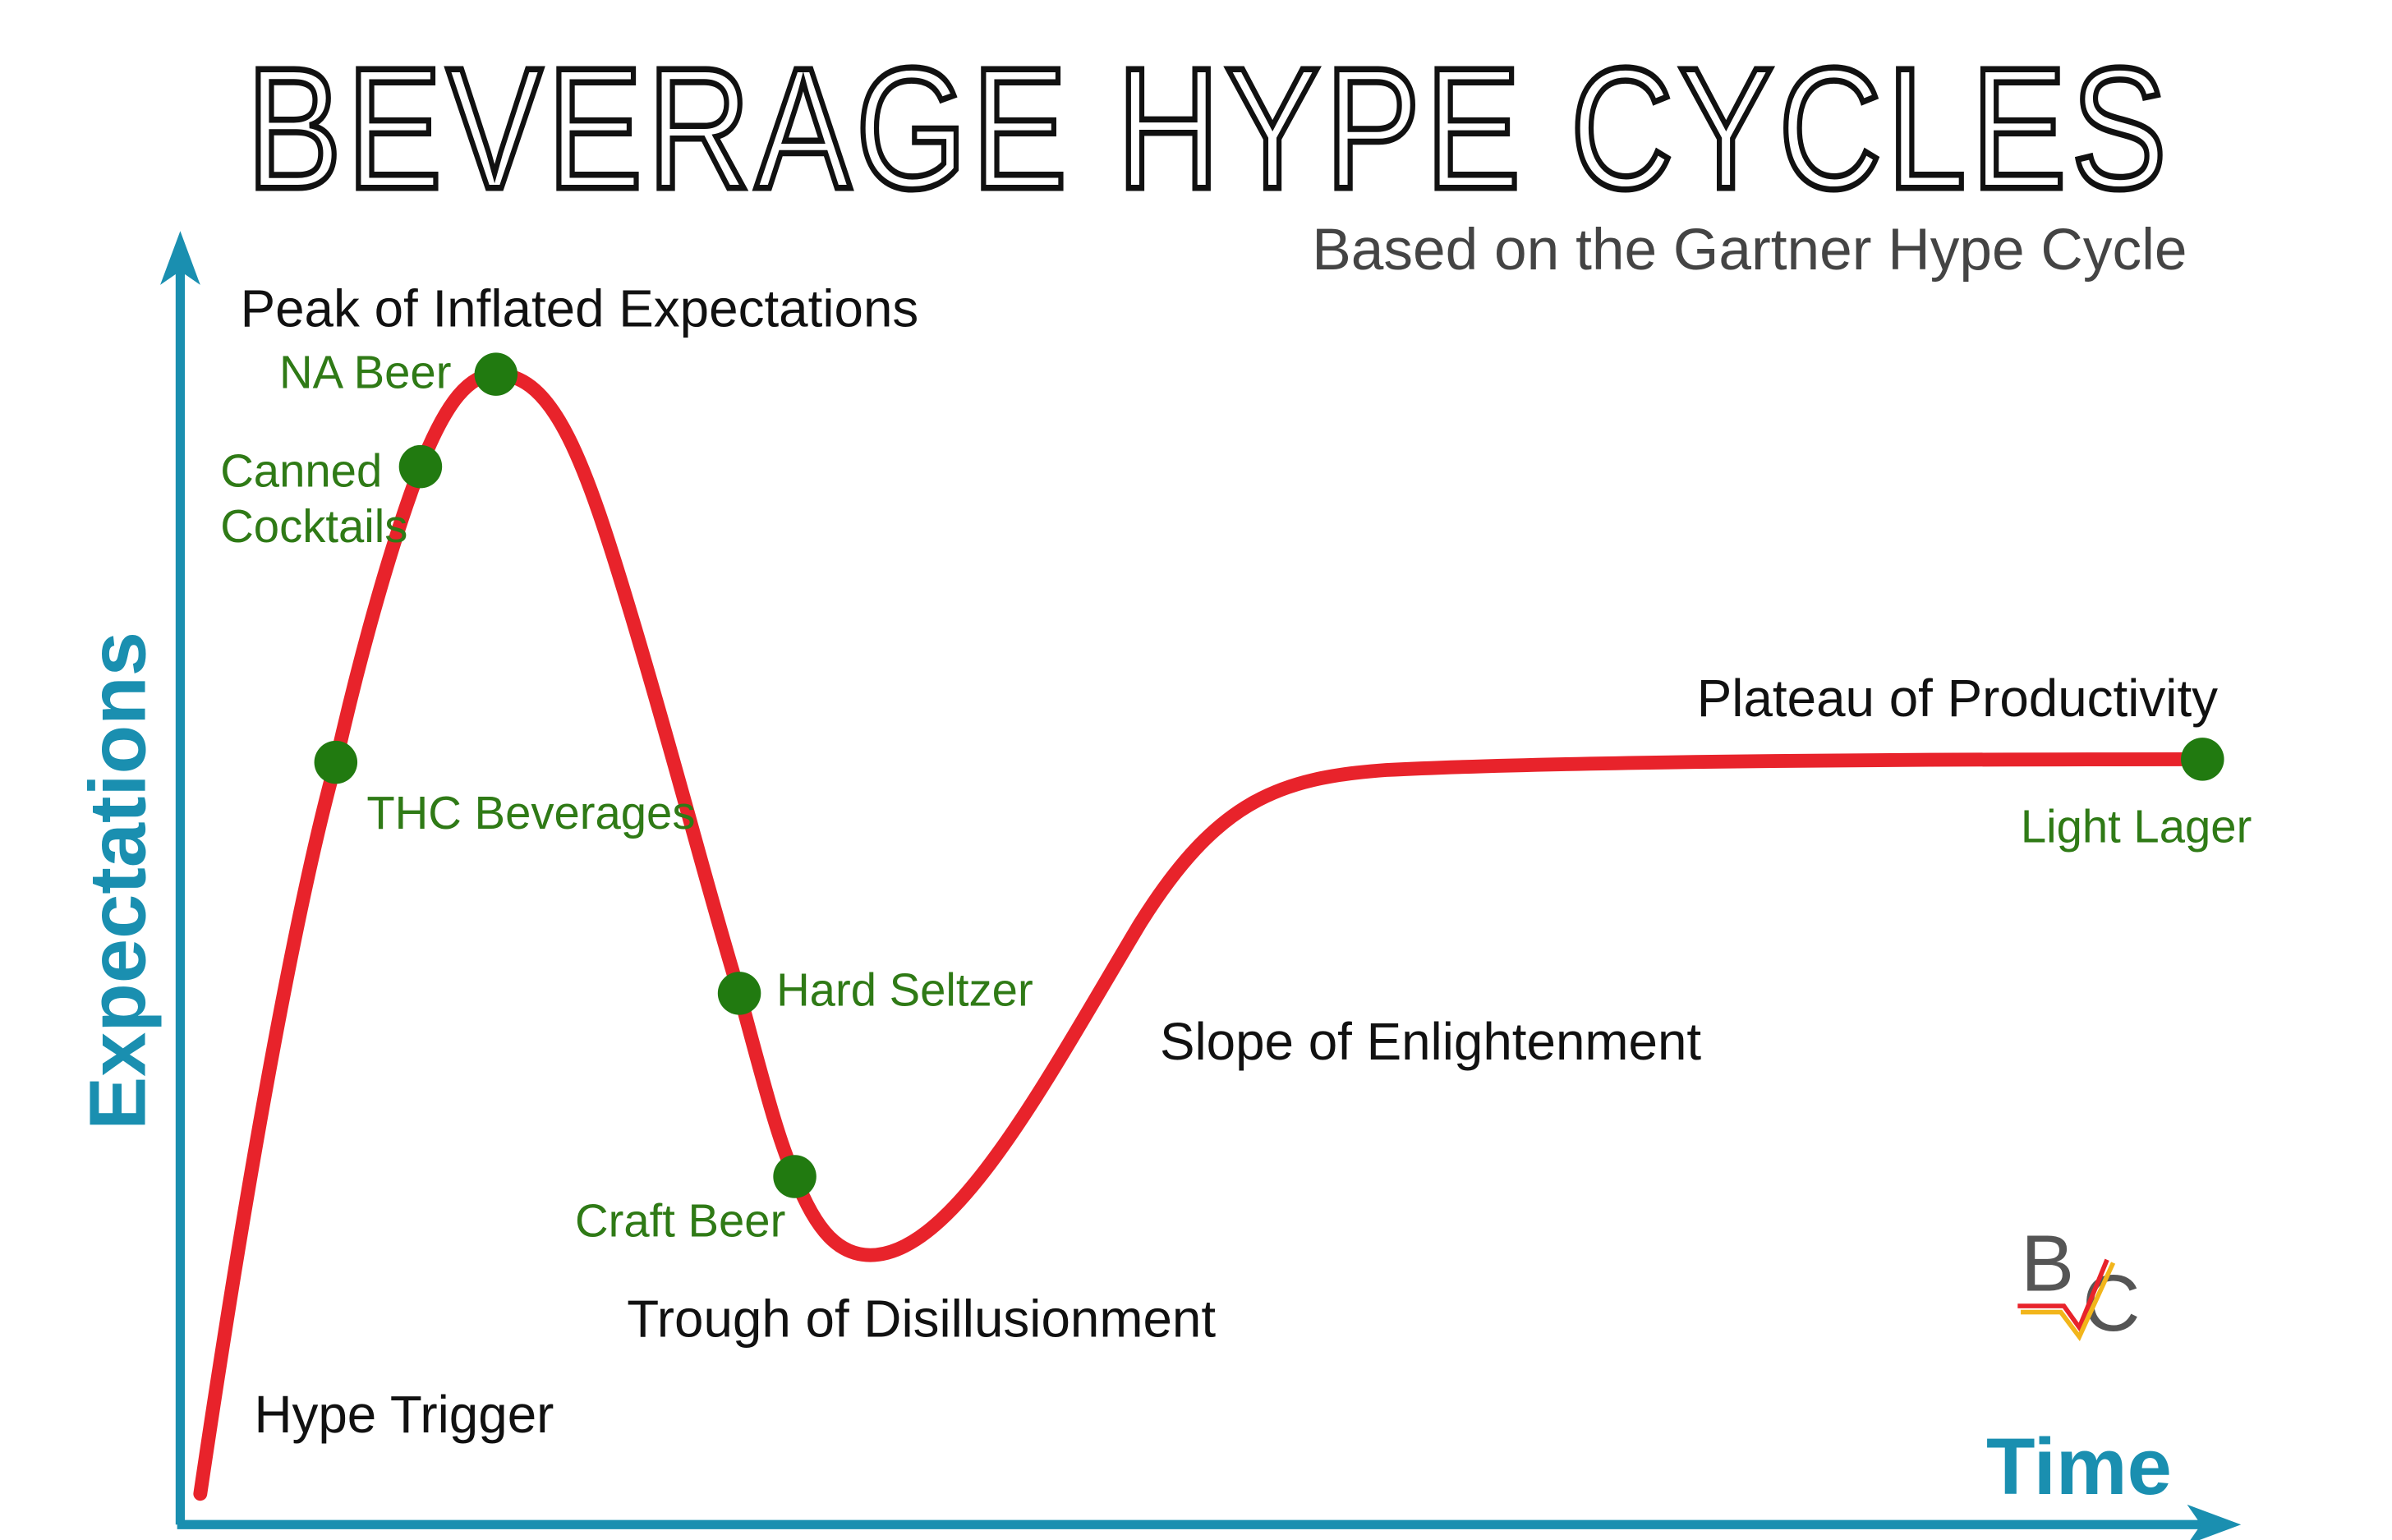  I want to click on phase-label: Trough of Disillusionment, so click(921, 1319).